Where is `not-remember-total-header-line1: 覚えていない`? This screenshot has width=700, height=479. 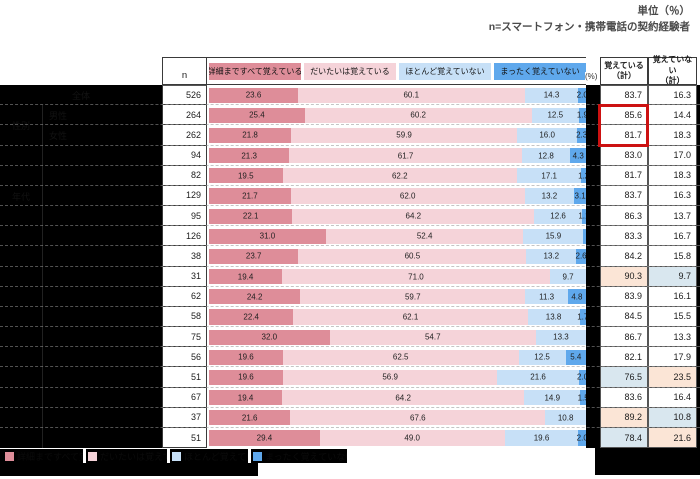 not-remember-total-header-line1: 覚えていない is located at coordinates (672, 65).